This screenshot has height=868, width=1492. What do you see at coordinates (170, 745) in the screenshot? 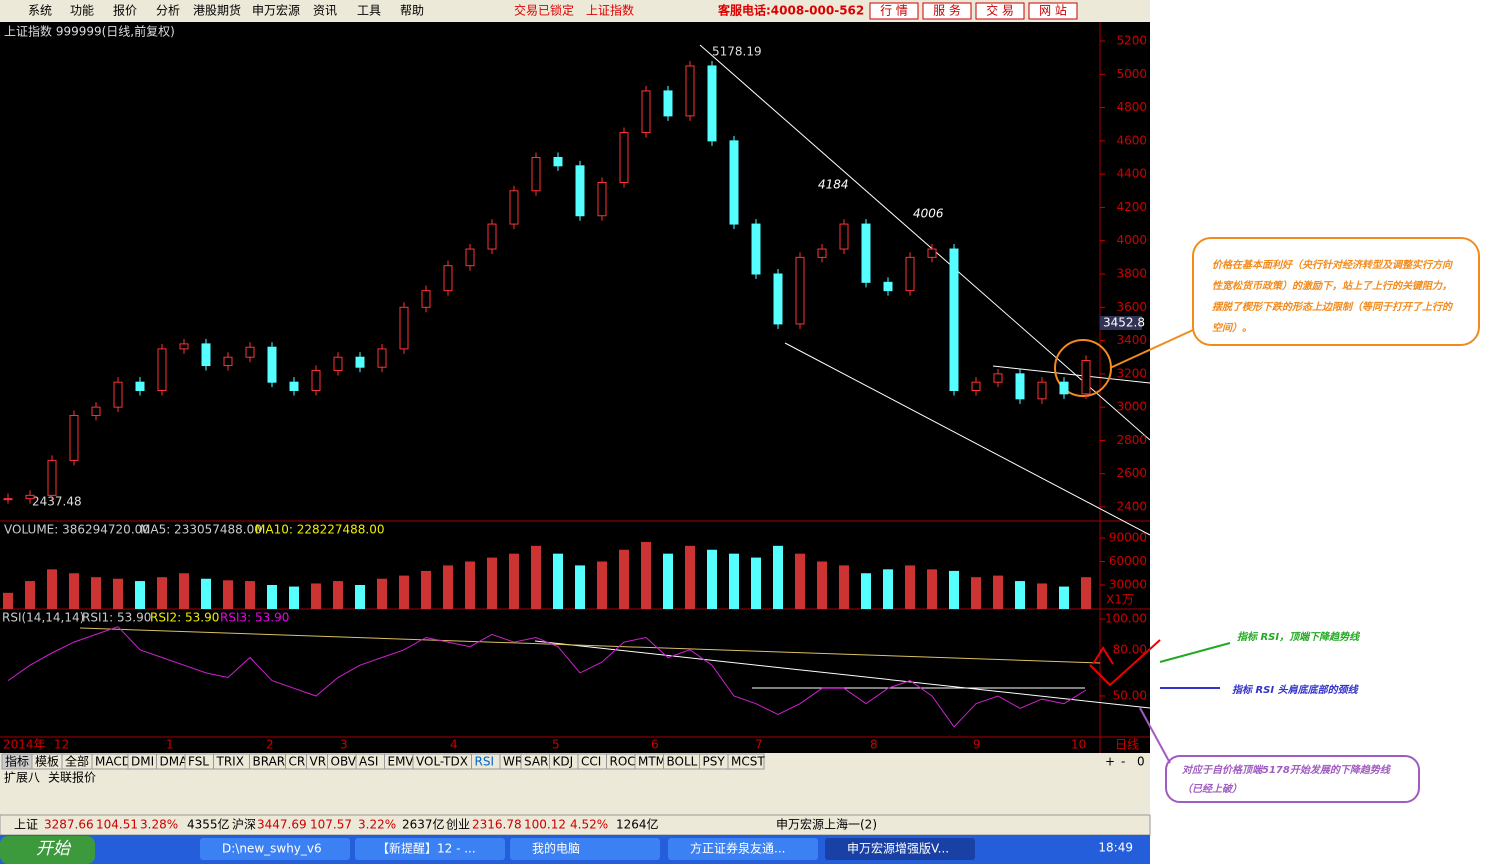
I see `x-tick-label: 1` at bounding box center [170, 745].